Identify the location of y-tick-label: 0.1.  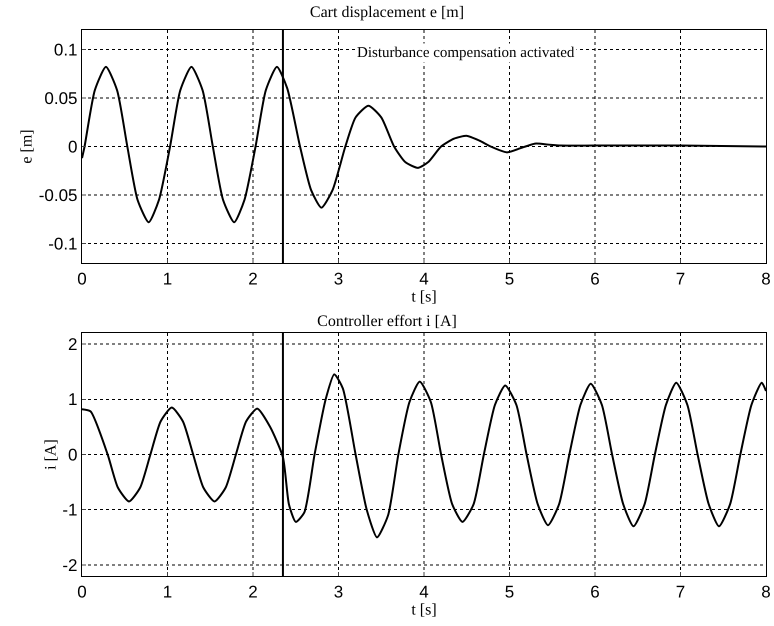
(66, 50).